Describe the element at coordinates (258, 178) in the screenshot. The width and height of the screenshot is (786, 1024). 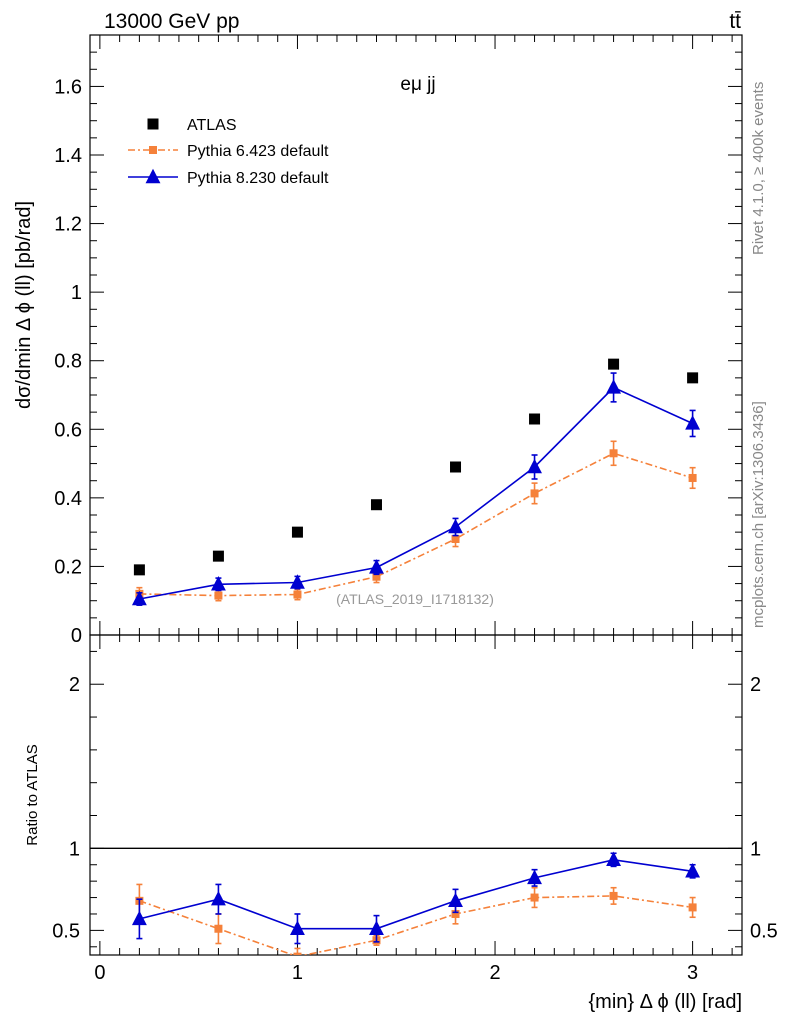
I see `legend-label: Pythia 8.230 default` at that location.